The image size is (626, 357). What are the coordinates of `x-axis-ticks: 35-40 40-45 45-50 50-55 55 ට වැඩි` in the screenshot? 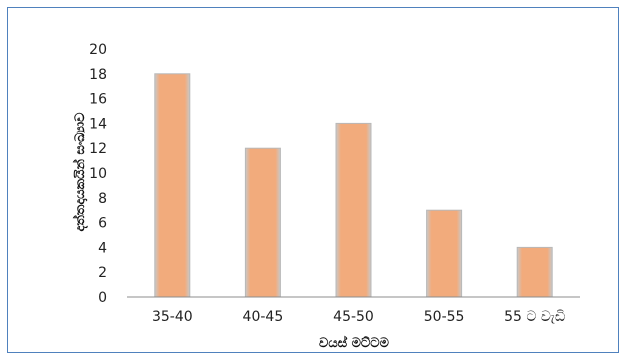 It's located at (358, 317).